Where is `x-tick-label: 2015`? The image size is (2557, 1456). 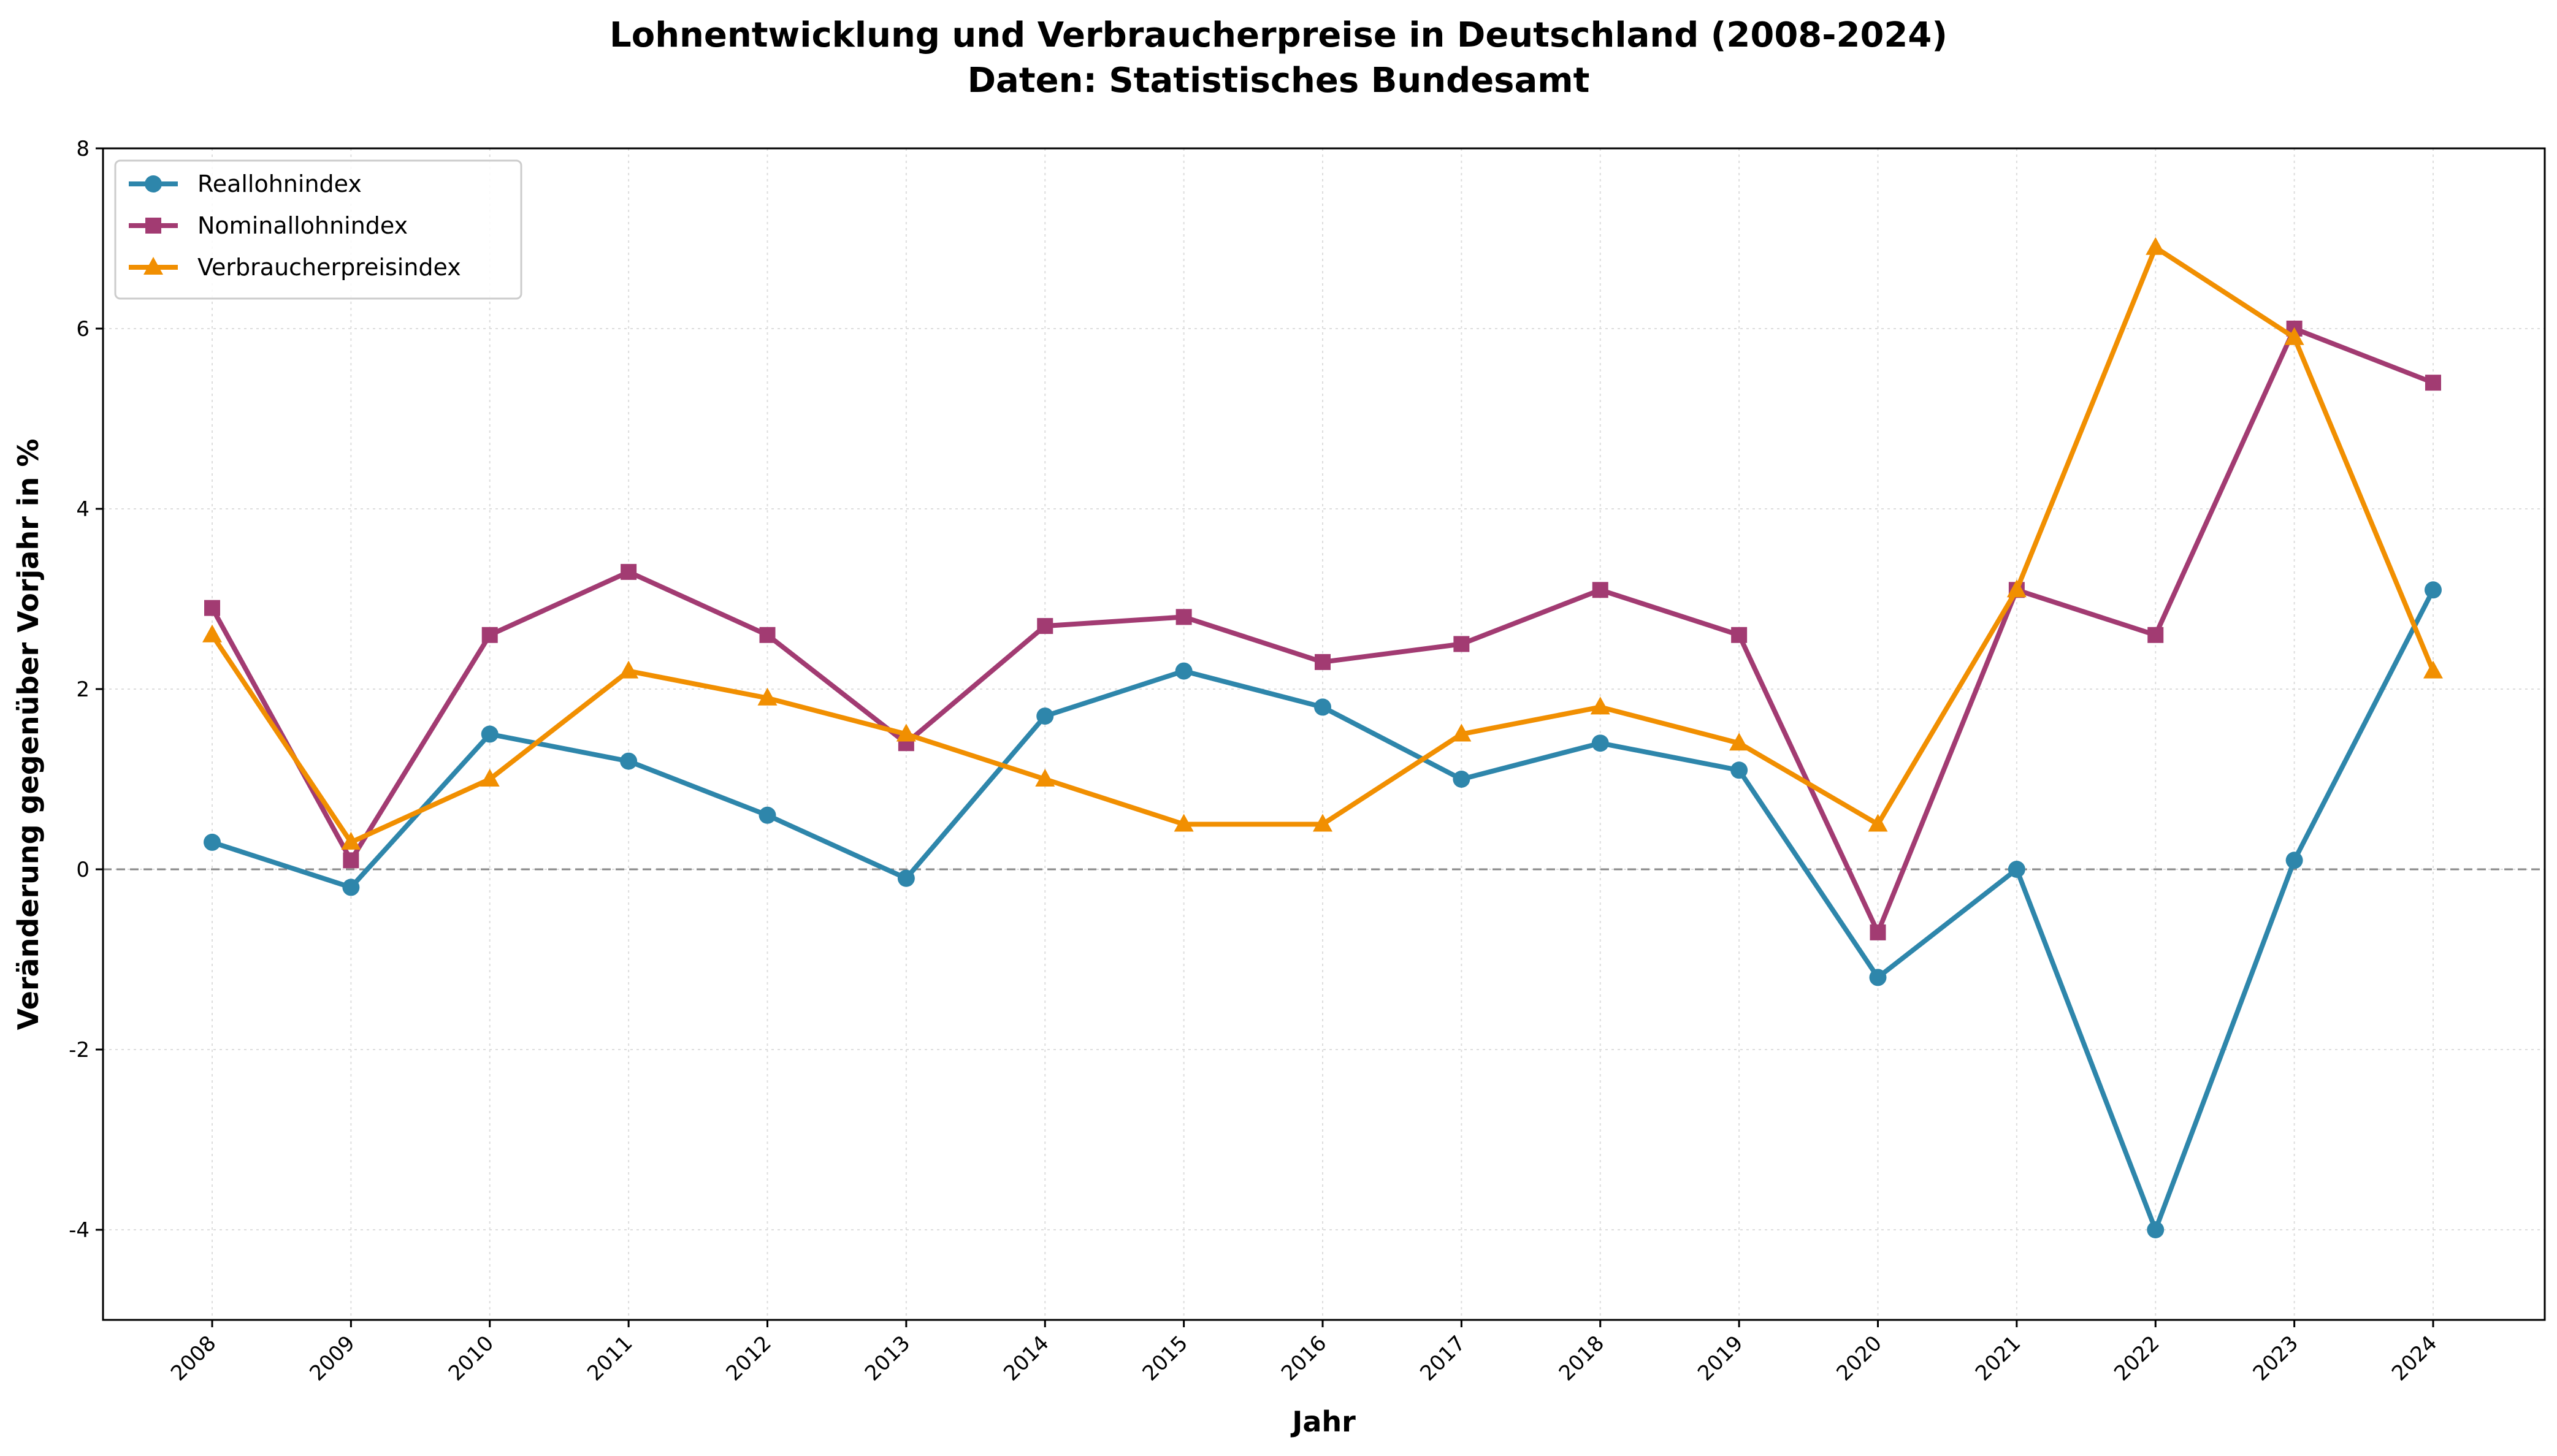
x-tick-label: 2015 is located at coordinates (1165, 1358).